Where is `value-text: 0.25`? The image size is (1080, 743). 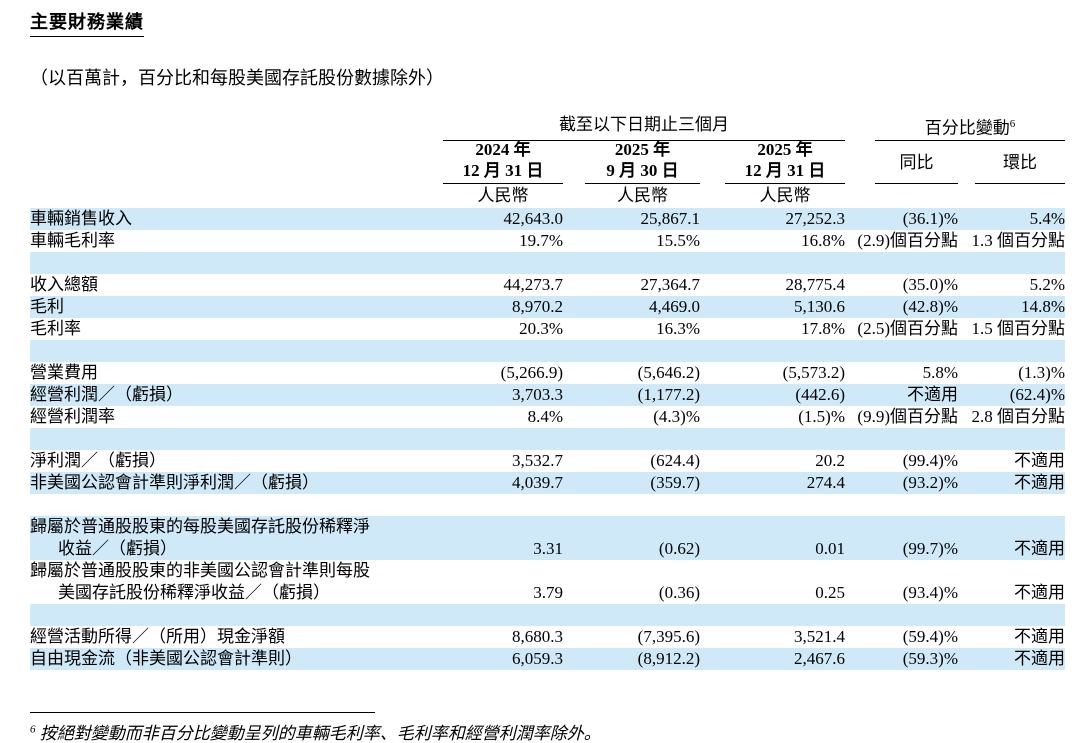 value-text: 0.25 is located at coordinates (830, 592).